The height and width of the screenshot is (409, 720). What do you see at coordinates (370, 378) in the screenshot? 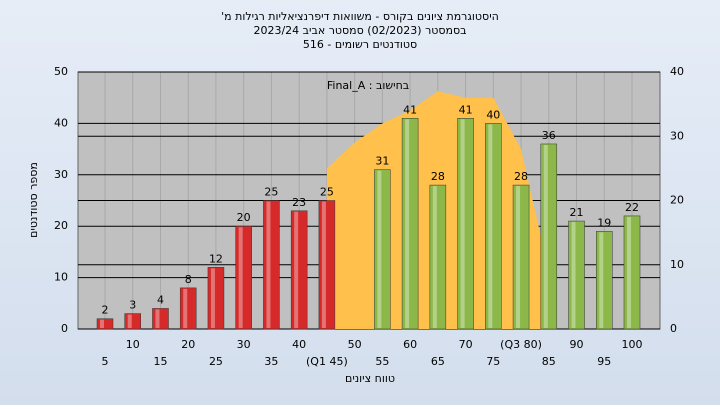
I see `x-axis-label: טווח ציונים` at bounding box center [370, 378].